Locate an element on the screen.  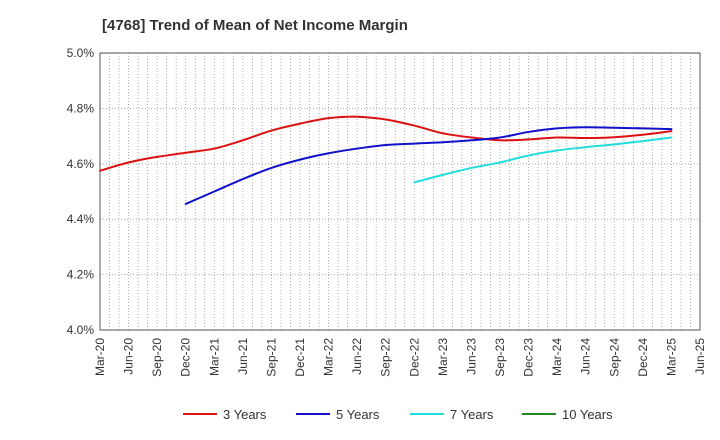
x-tick-label: Dec-23 is located at coordinates (529, 357).